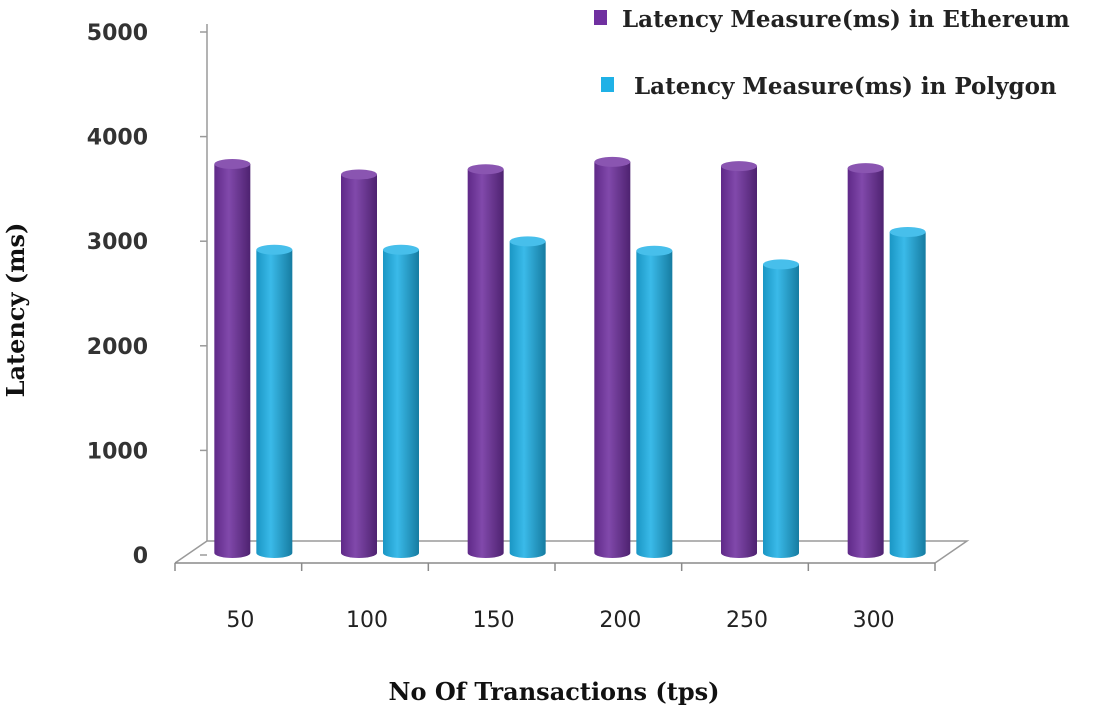 The image size is (1100, 713). I want to click on y-tick-label: 1000, so click(117, 451).